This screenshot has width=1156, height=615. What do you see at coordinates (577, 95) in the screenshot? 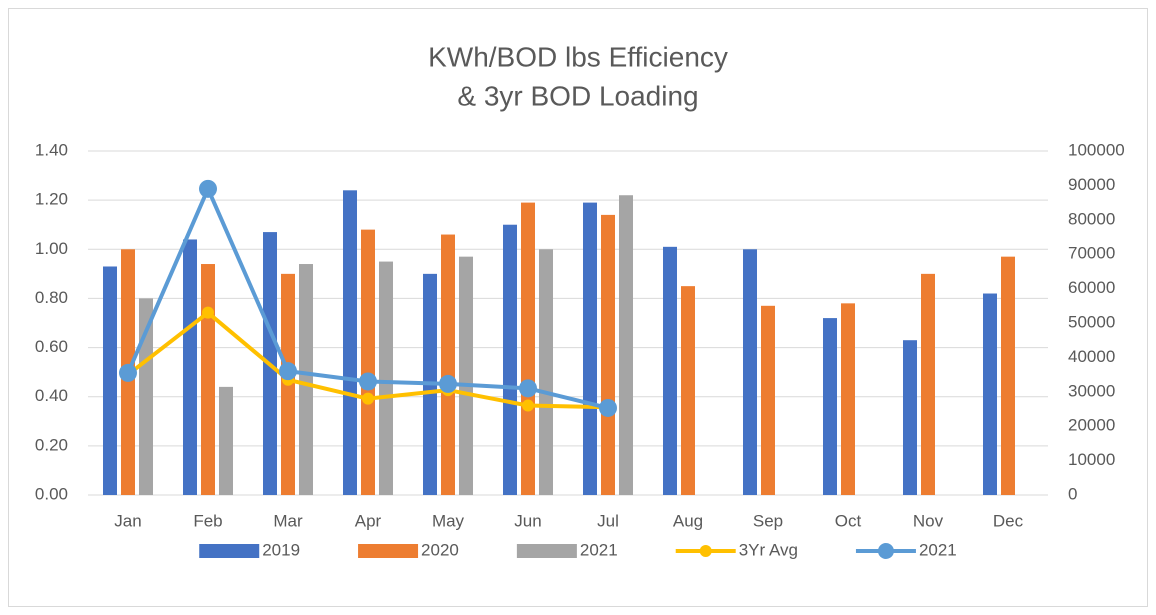
I see `chart-title: & 3yr BOD Loading` at bounding box center [577, 95].